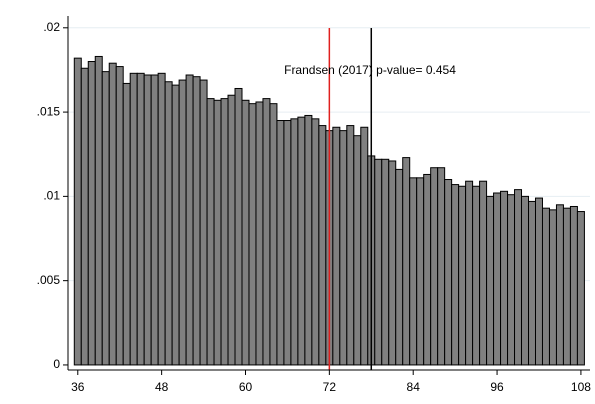 This screenshot has height=404, width=595. Describe the element at coordinates (51, 196) in the screenshot. I see `y-tick-label: .01` at that location.